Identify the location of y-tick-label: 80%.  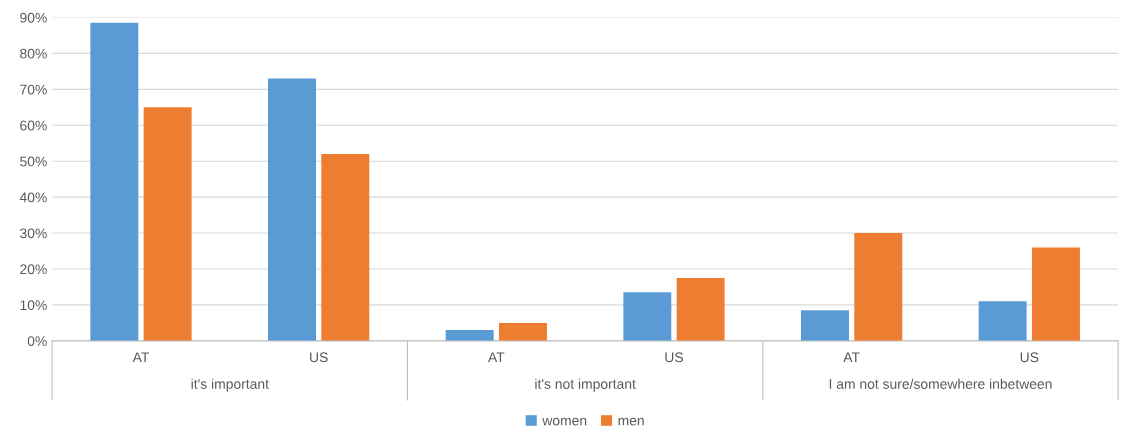
(33, 53).